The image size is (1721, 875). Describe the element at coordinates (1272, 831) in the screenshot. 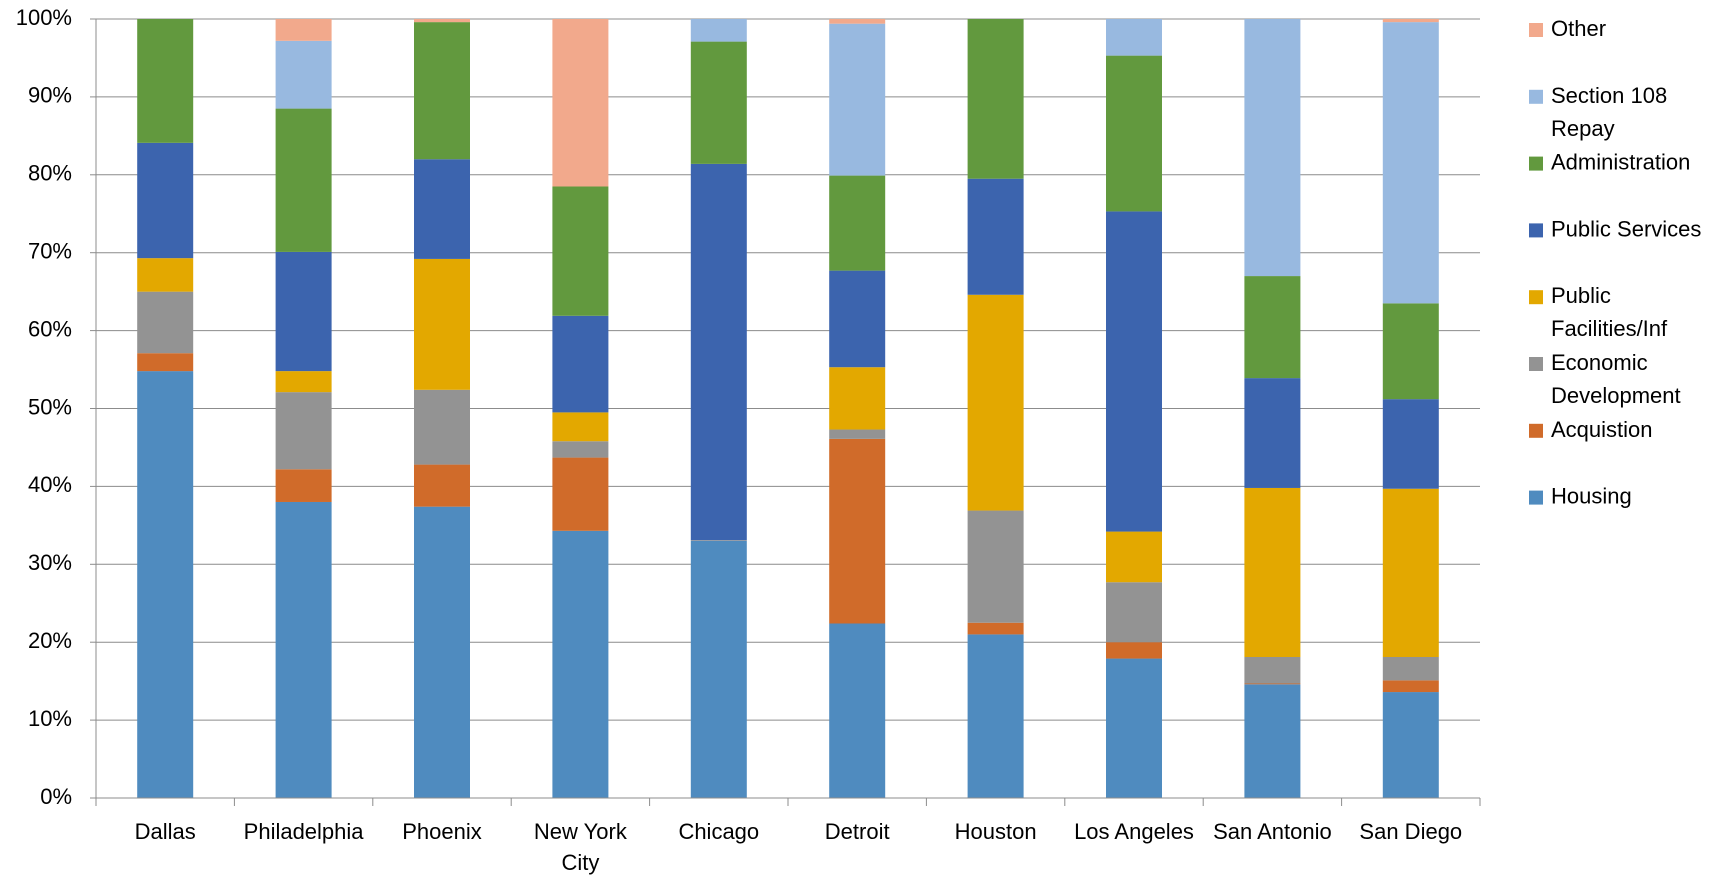

I see `x-tick-label: San Antonio` at that location.